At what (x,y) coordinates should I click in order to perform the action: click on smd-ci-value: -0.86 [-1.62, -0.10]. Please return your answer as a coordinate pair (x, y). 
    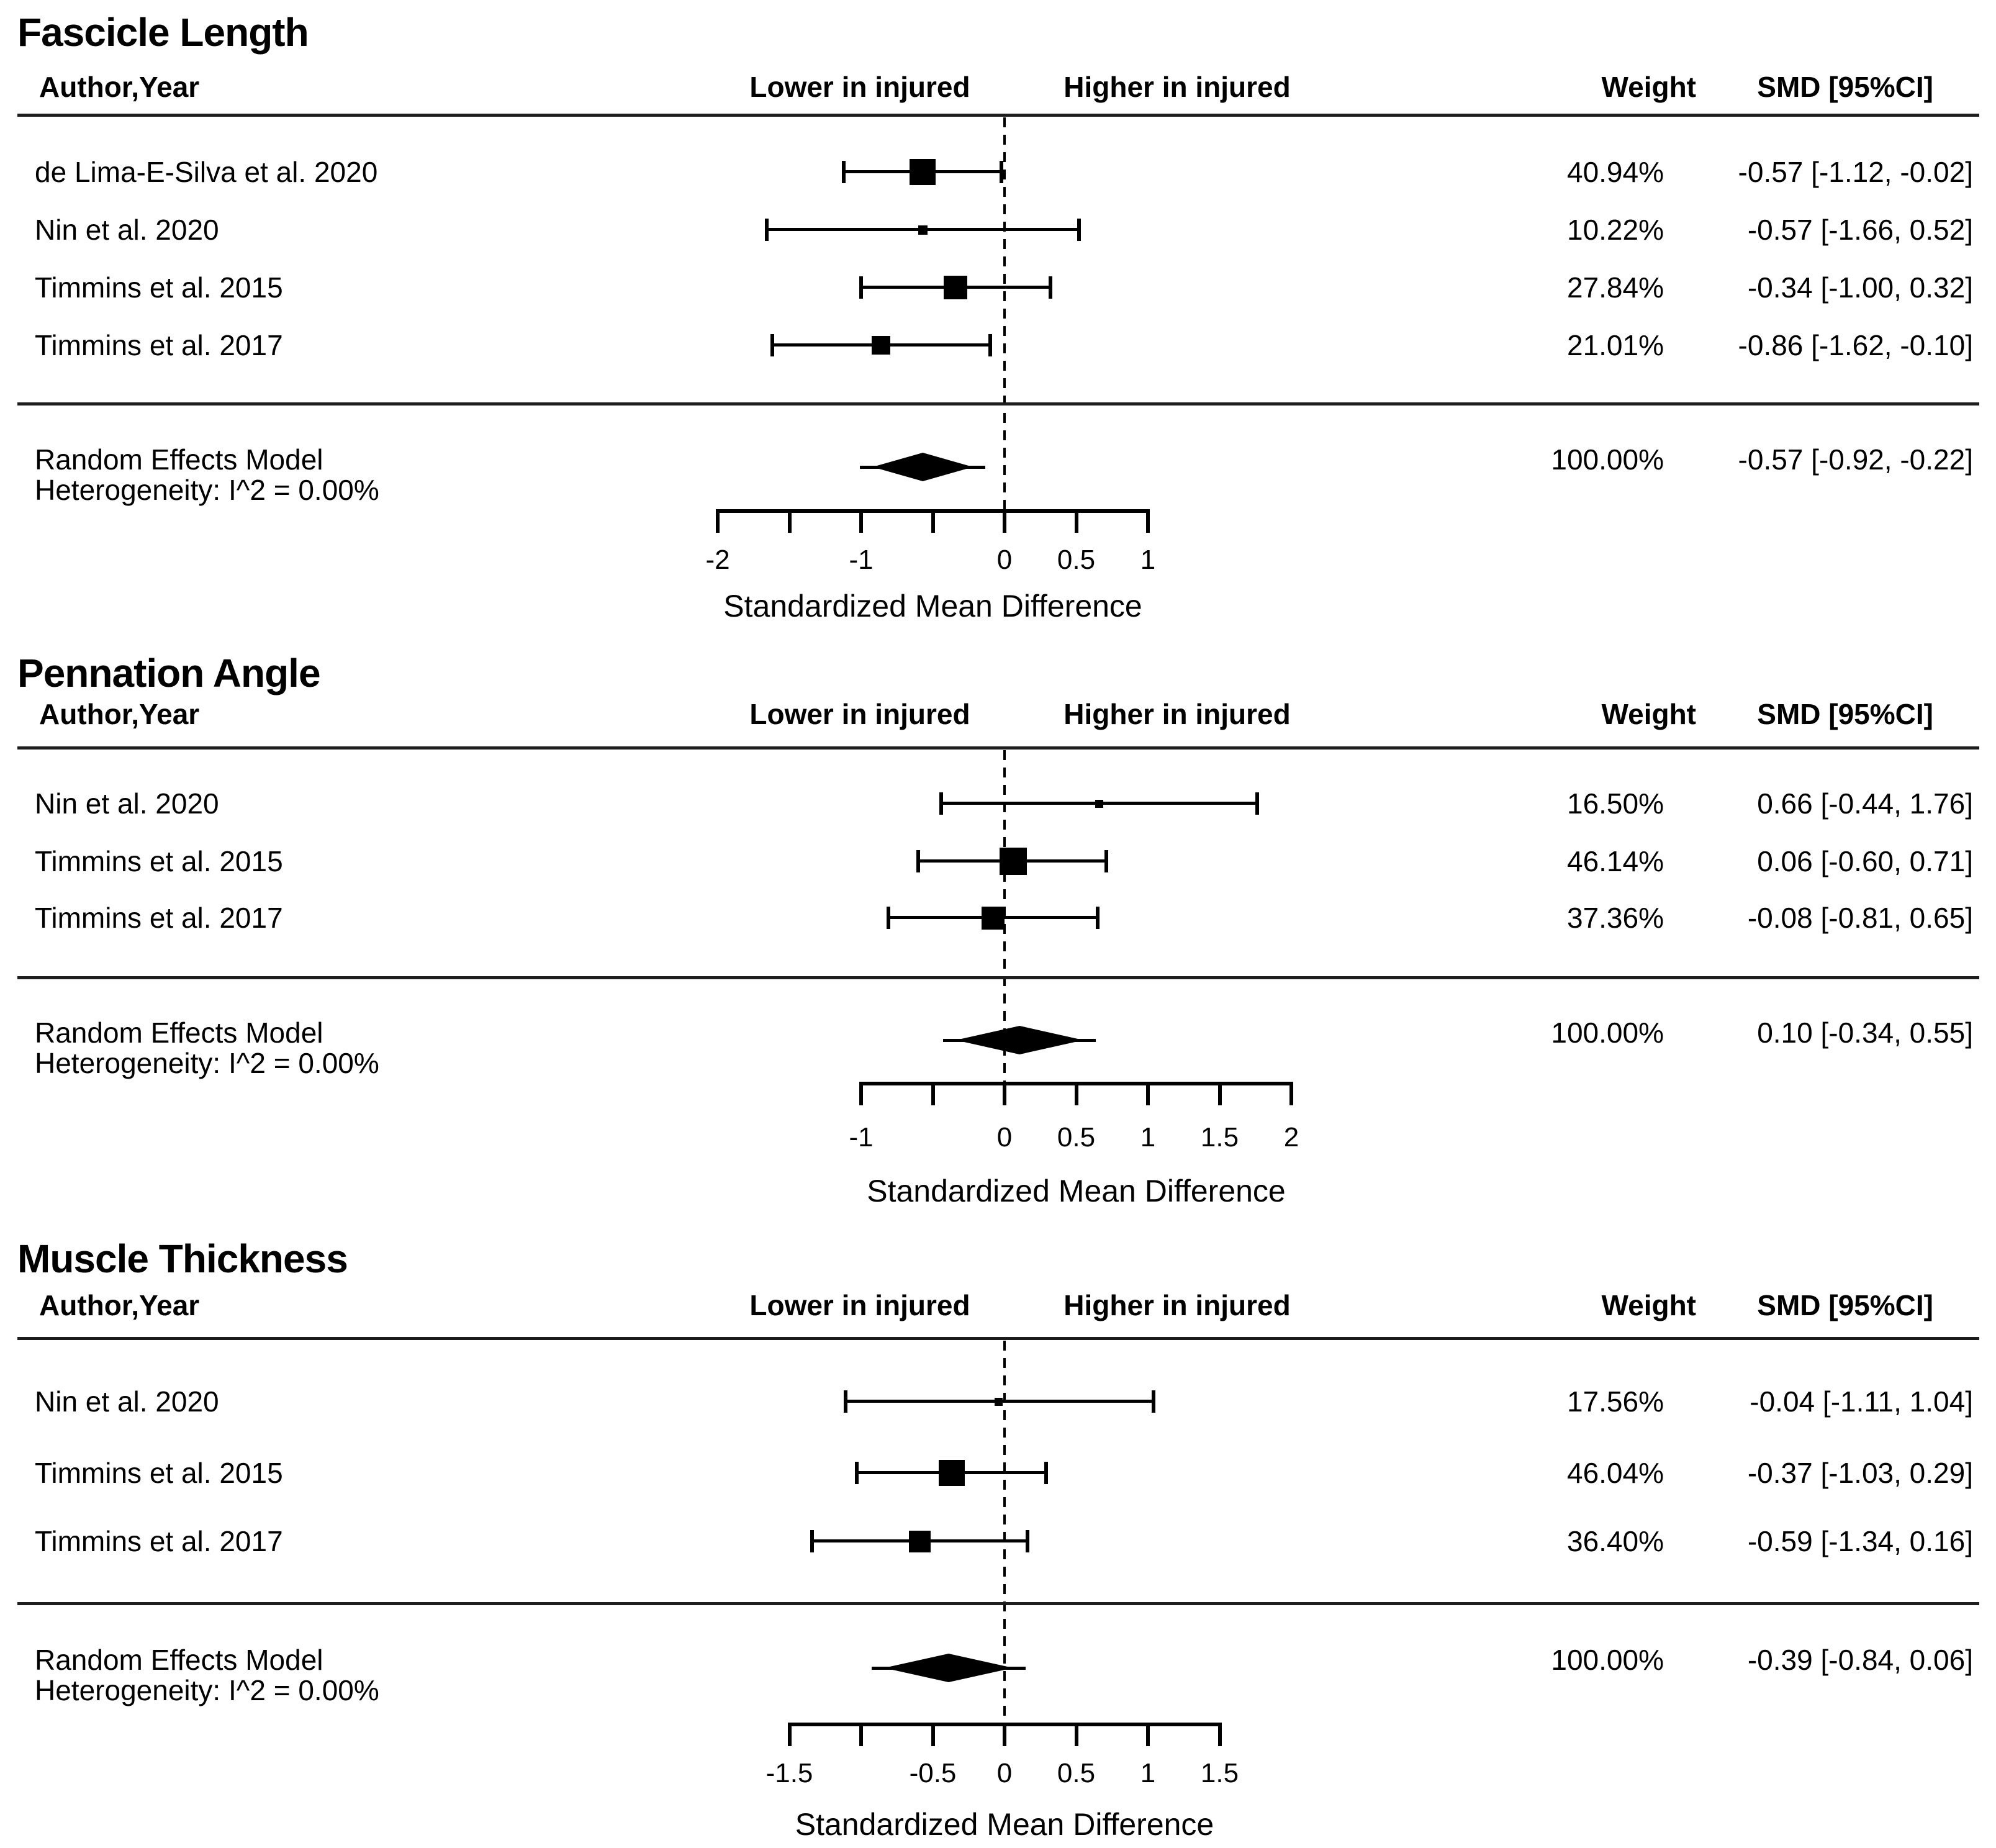
    Looking at the image, I should click on (1855, 345).